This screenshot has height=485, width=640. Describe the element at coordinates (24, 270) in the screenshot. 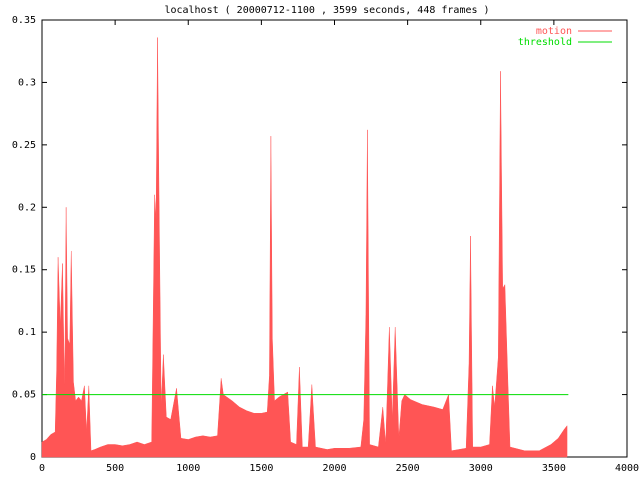

I see `y-tick-label: 0.15` at that location.